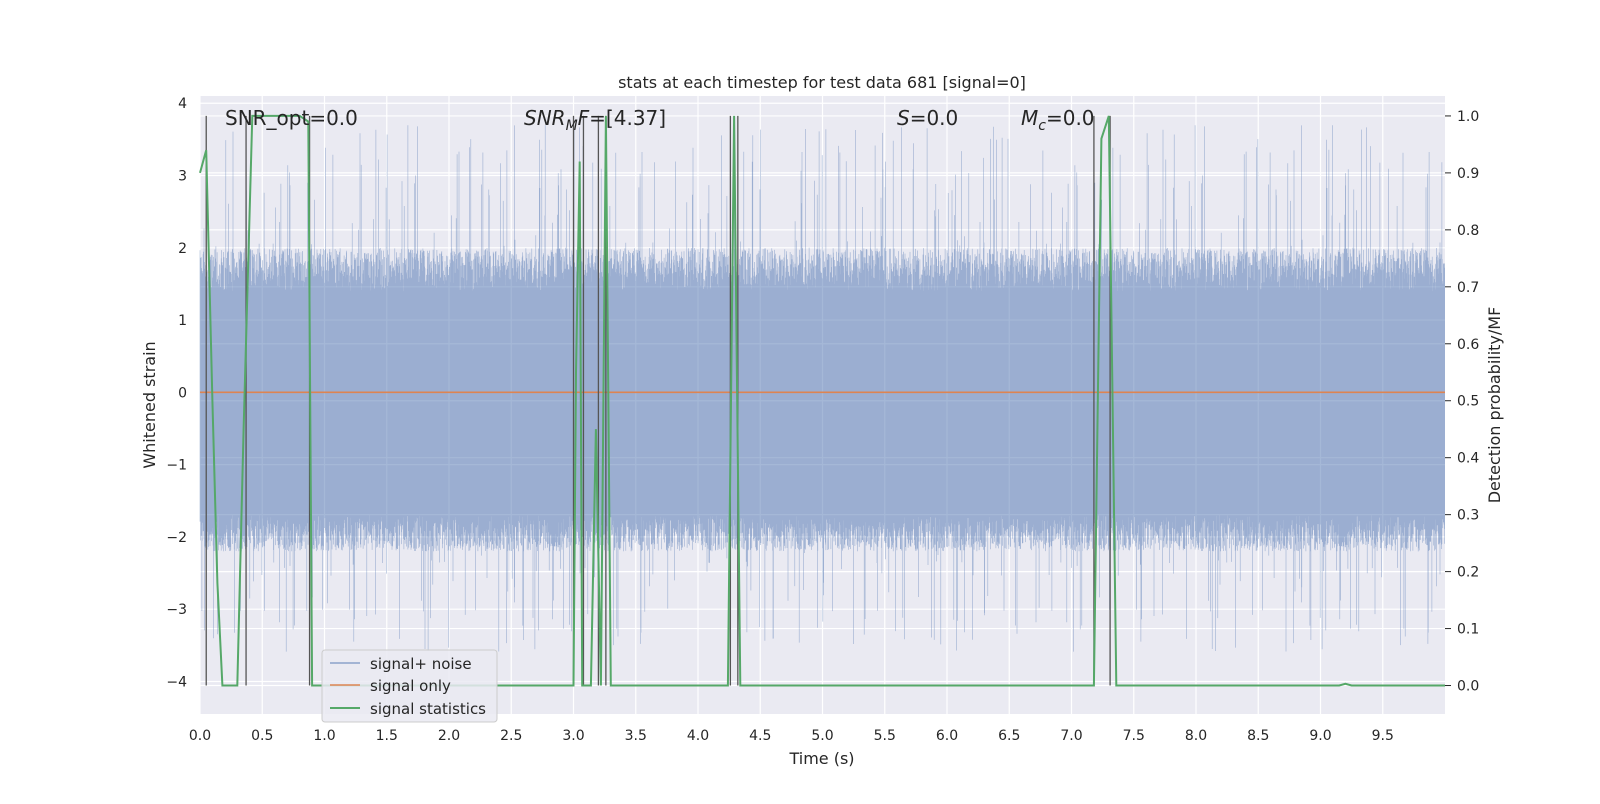  Describe the element at coordinates (1071, 736) in the screenshot. I see `x-tick-label: 7.0` at that location.